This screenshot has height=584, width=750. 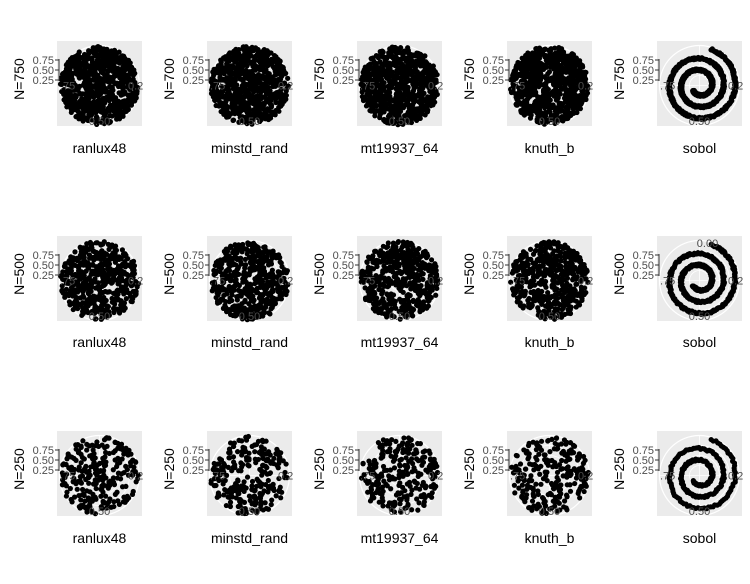 I want to click on row-label: N=750, so click(x=319, y=79).